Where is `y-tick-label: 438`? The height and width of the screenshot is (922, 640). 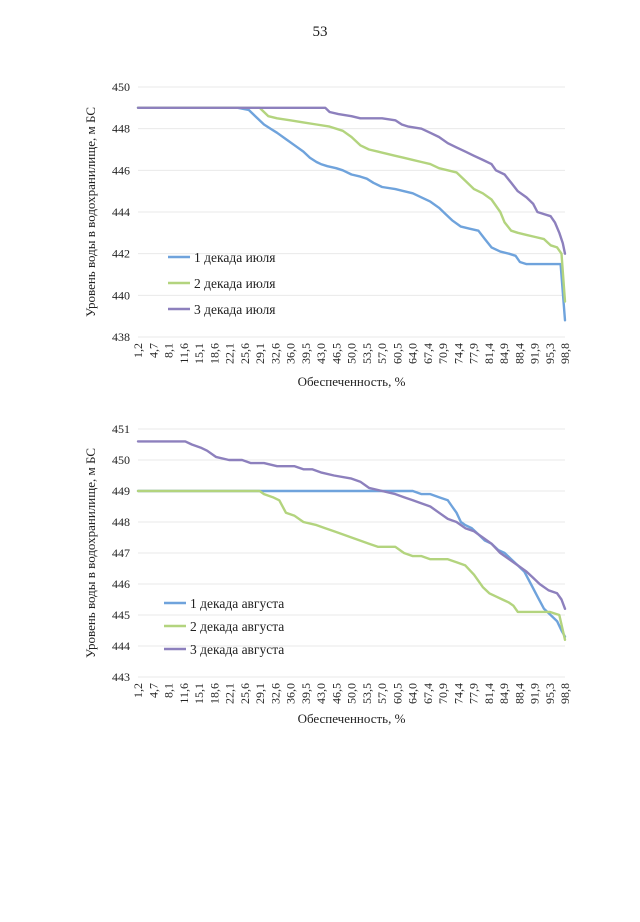 y-tick-label: 438 is located at coordinates (121, 337).